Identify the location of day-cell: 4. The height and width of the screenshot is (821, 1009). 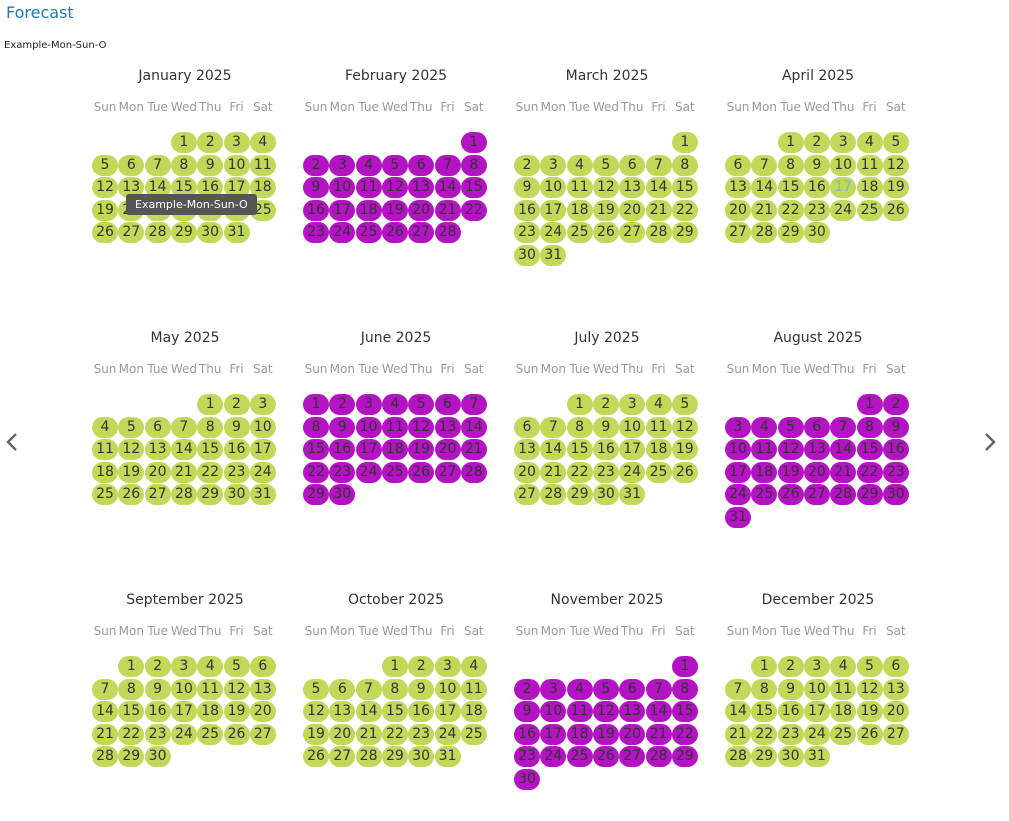
(368, 165).